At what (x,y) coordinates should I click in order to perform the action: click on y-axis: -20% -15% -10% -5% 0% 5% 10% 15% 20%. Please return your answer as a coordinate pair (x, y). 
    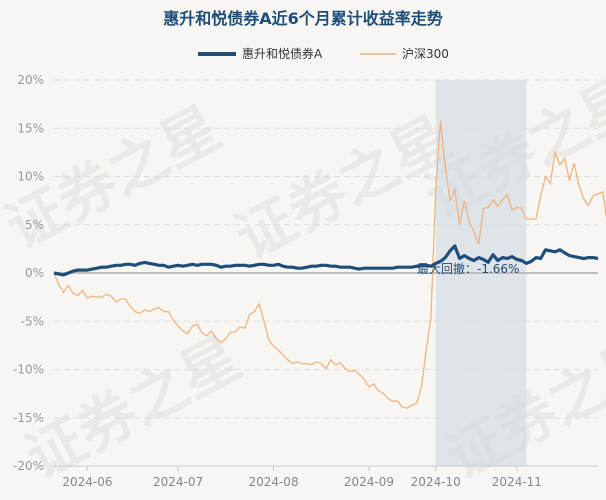
    Looking at the image, I should click on (28, 273).